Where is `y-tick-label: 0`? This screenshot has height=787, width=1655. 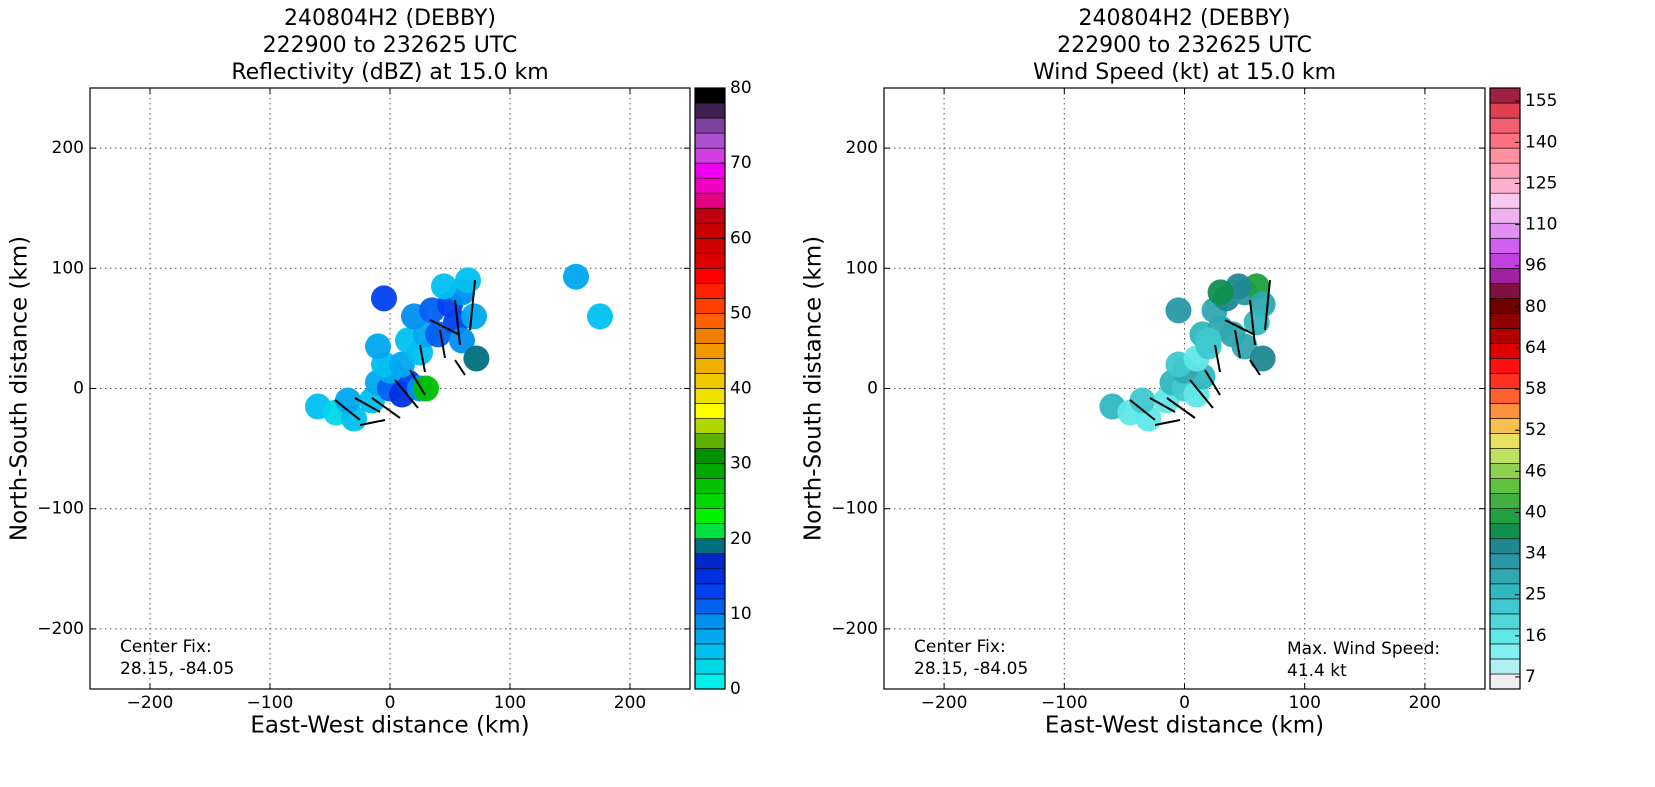 y-tick-label: 0 is located at coordinates (78, 389).